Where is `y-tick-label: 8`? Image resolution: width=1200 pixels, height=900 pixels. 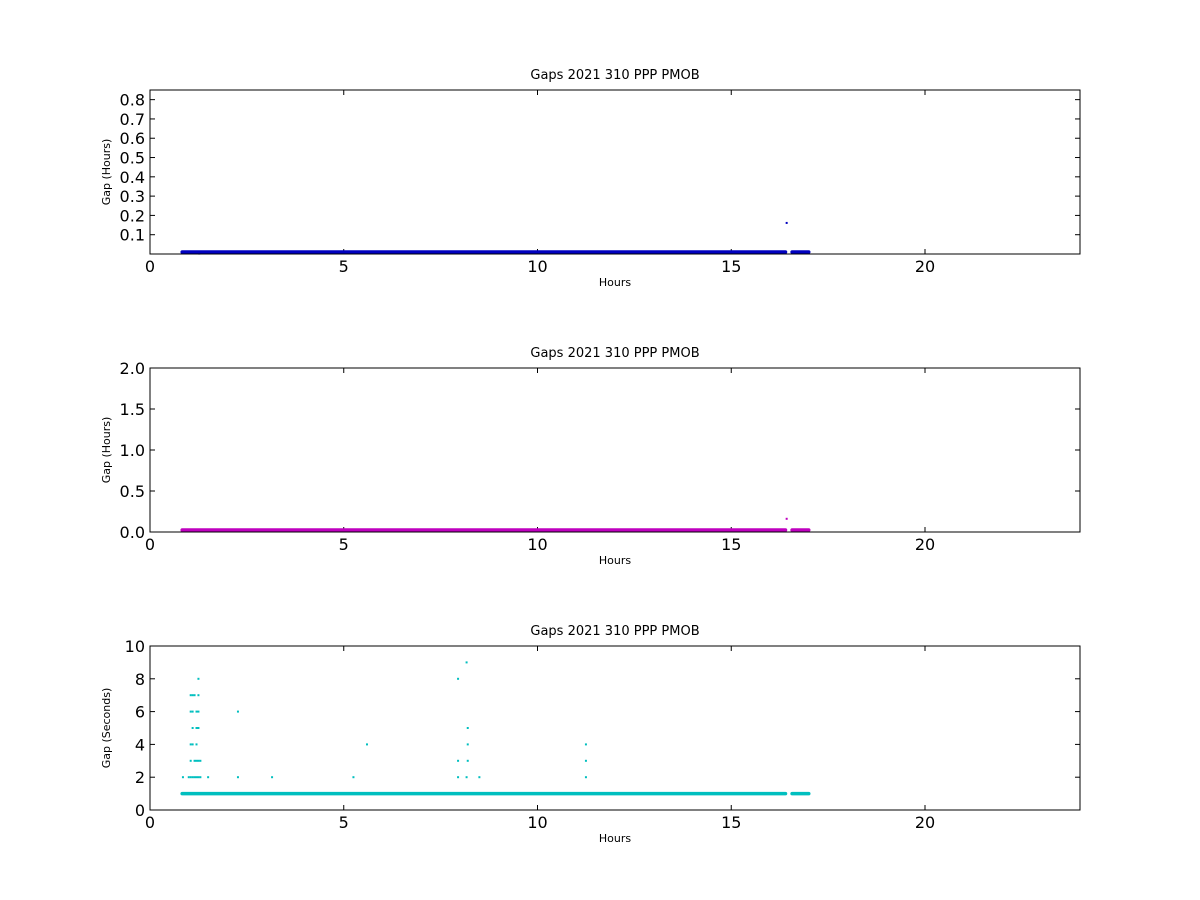 y-tick-label: 8 is located at coordinates (140, 679).